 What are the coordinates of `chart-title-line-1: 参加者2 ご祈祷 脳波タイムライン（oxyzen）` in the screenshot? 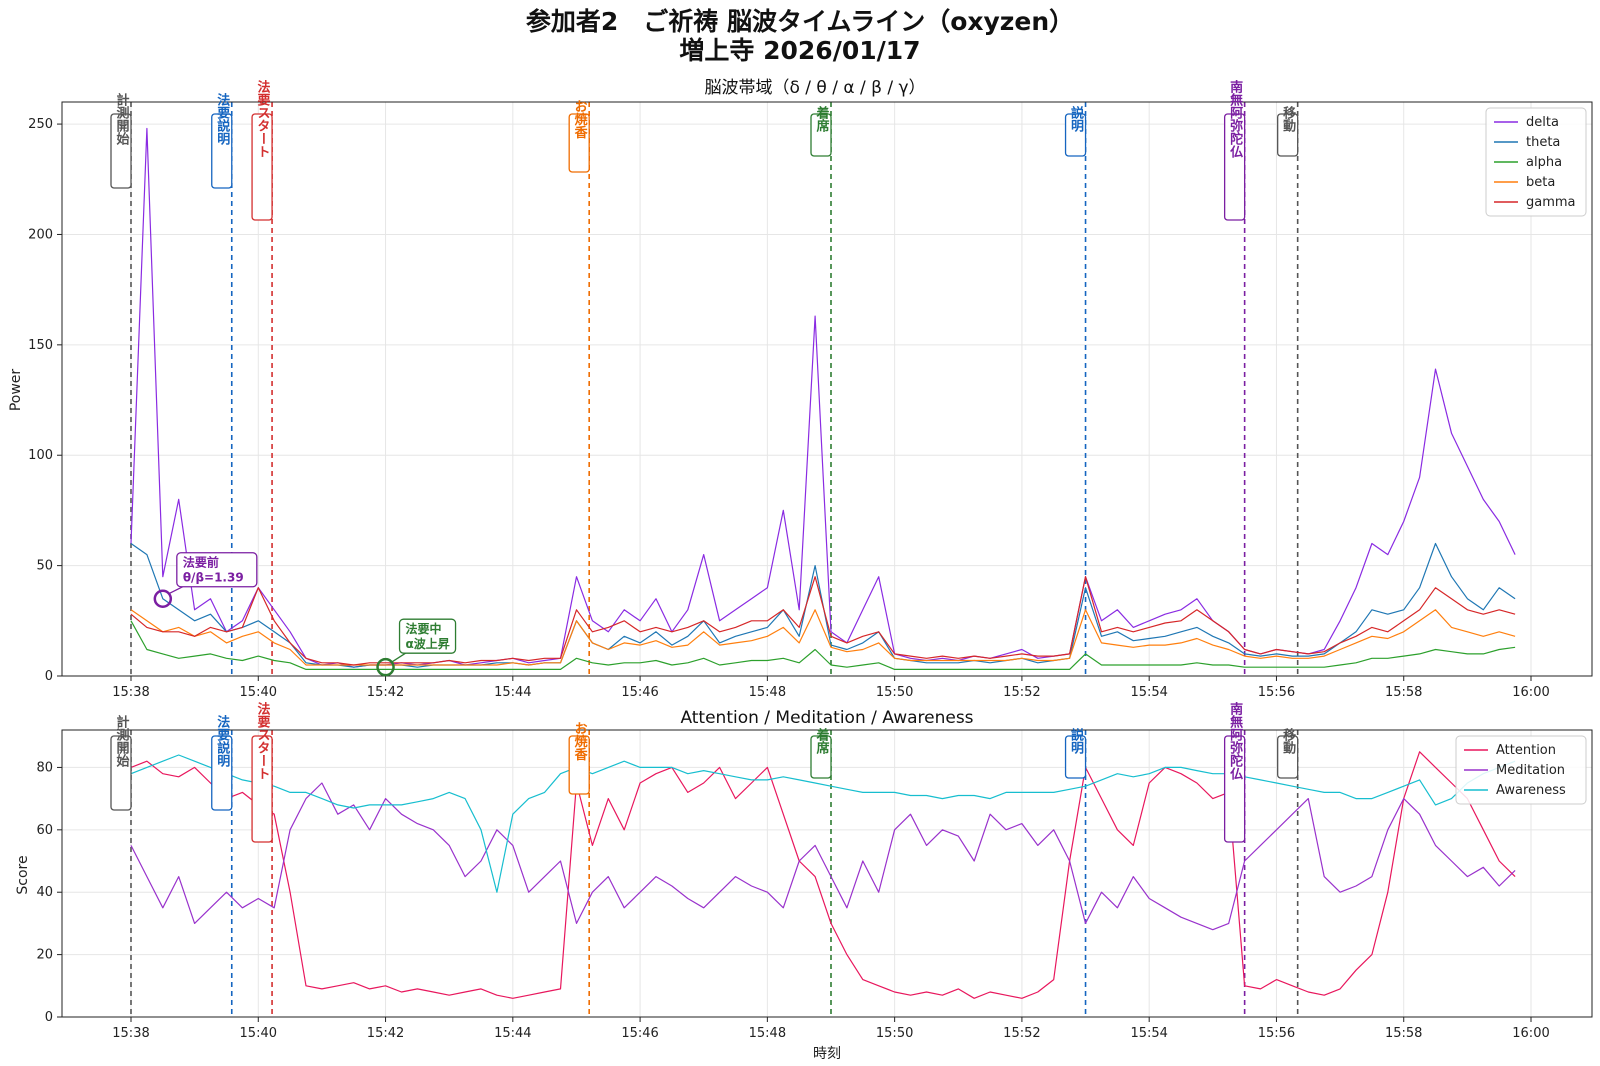 It's located at (800, 21).